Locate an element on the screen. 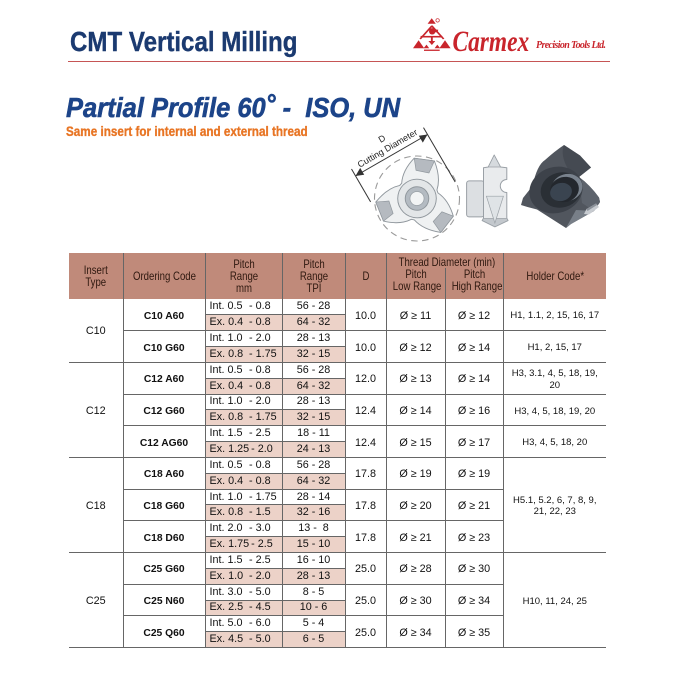 This screenshot has height=678, width=678. svg-text: Carmex is located at coordinates (491, 40).